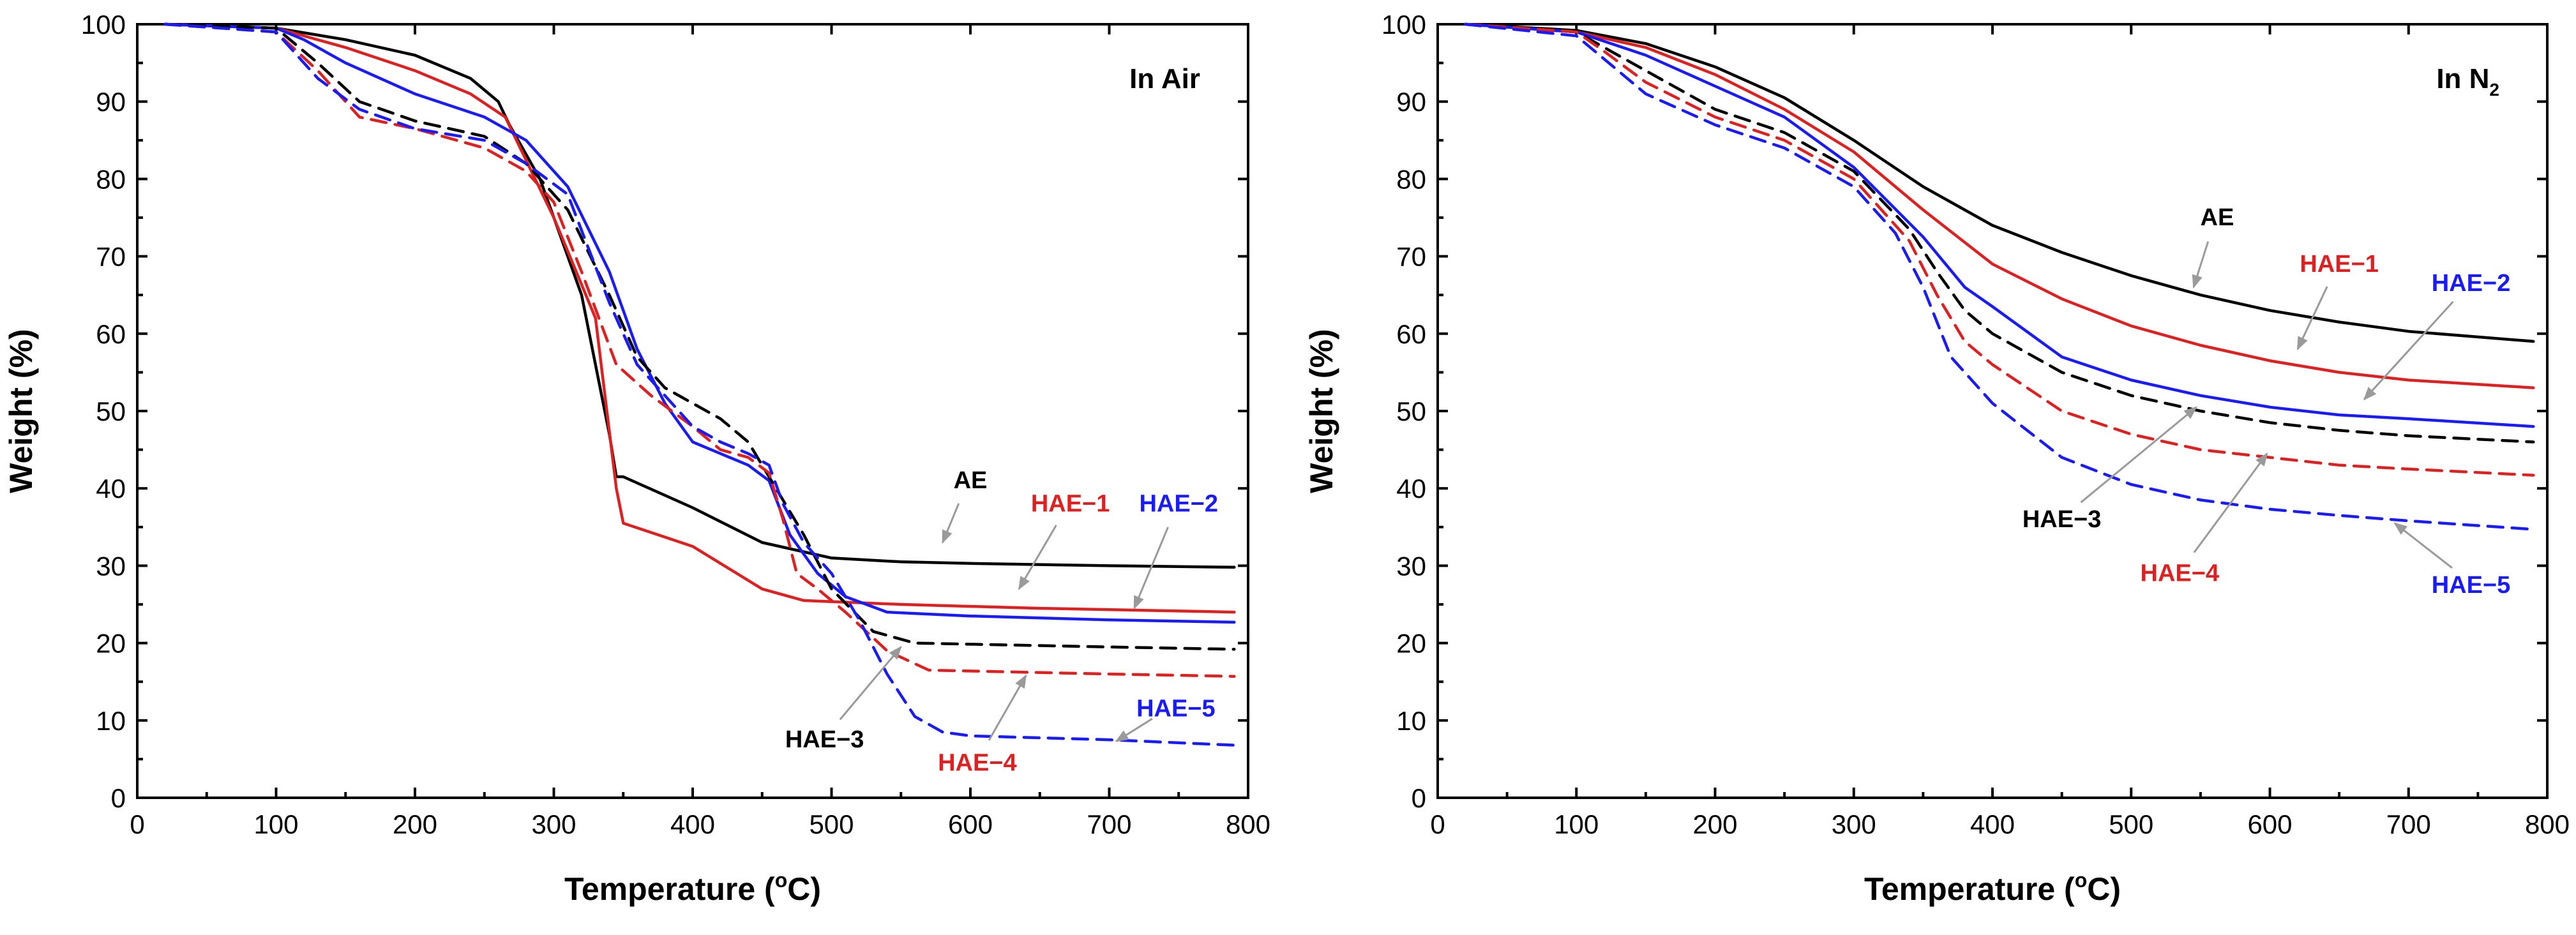 Image resolution: width=2576 pixels, height=935 pixels. What do you see at coordinates (1164, 78) in the screenshot?
I see `panel-title: In Air` at bounding box center [1164, 78].